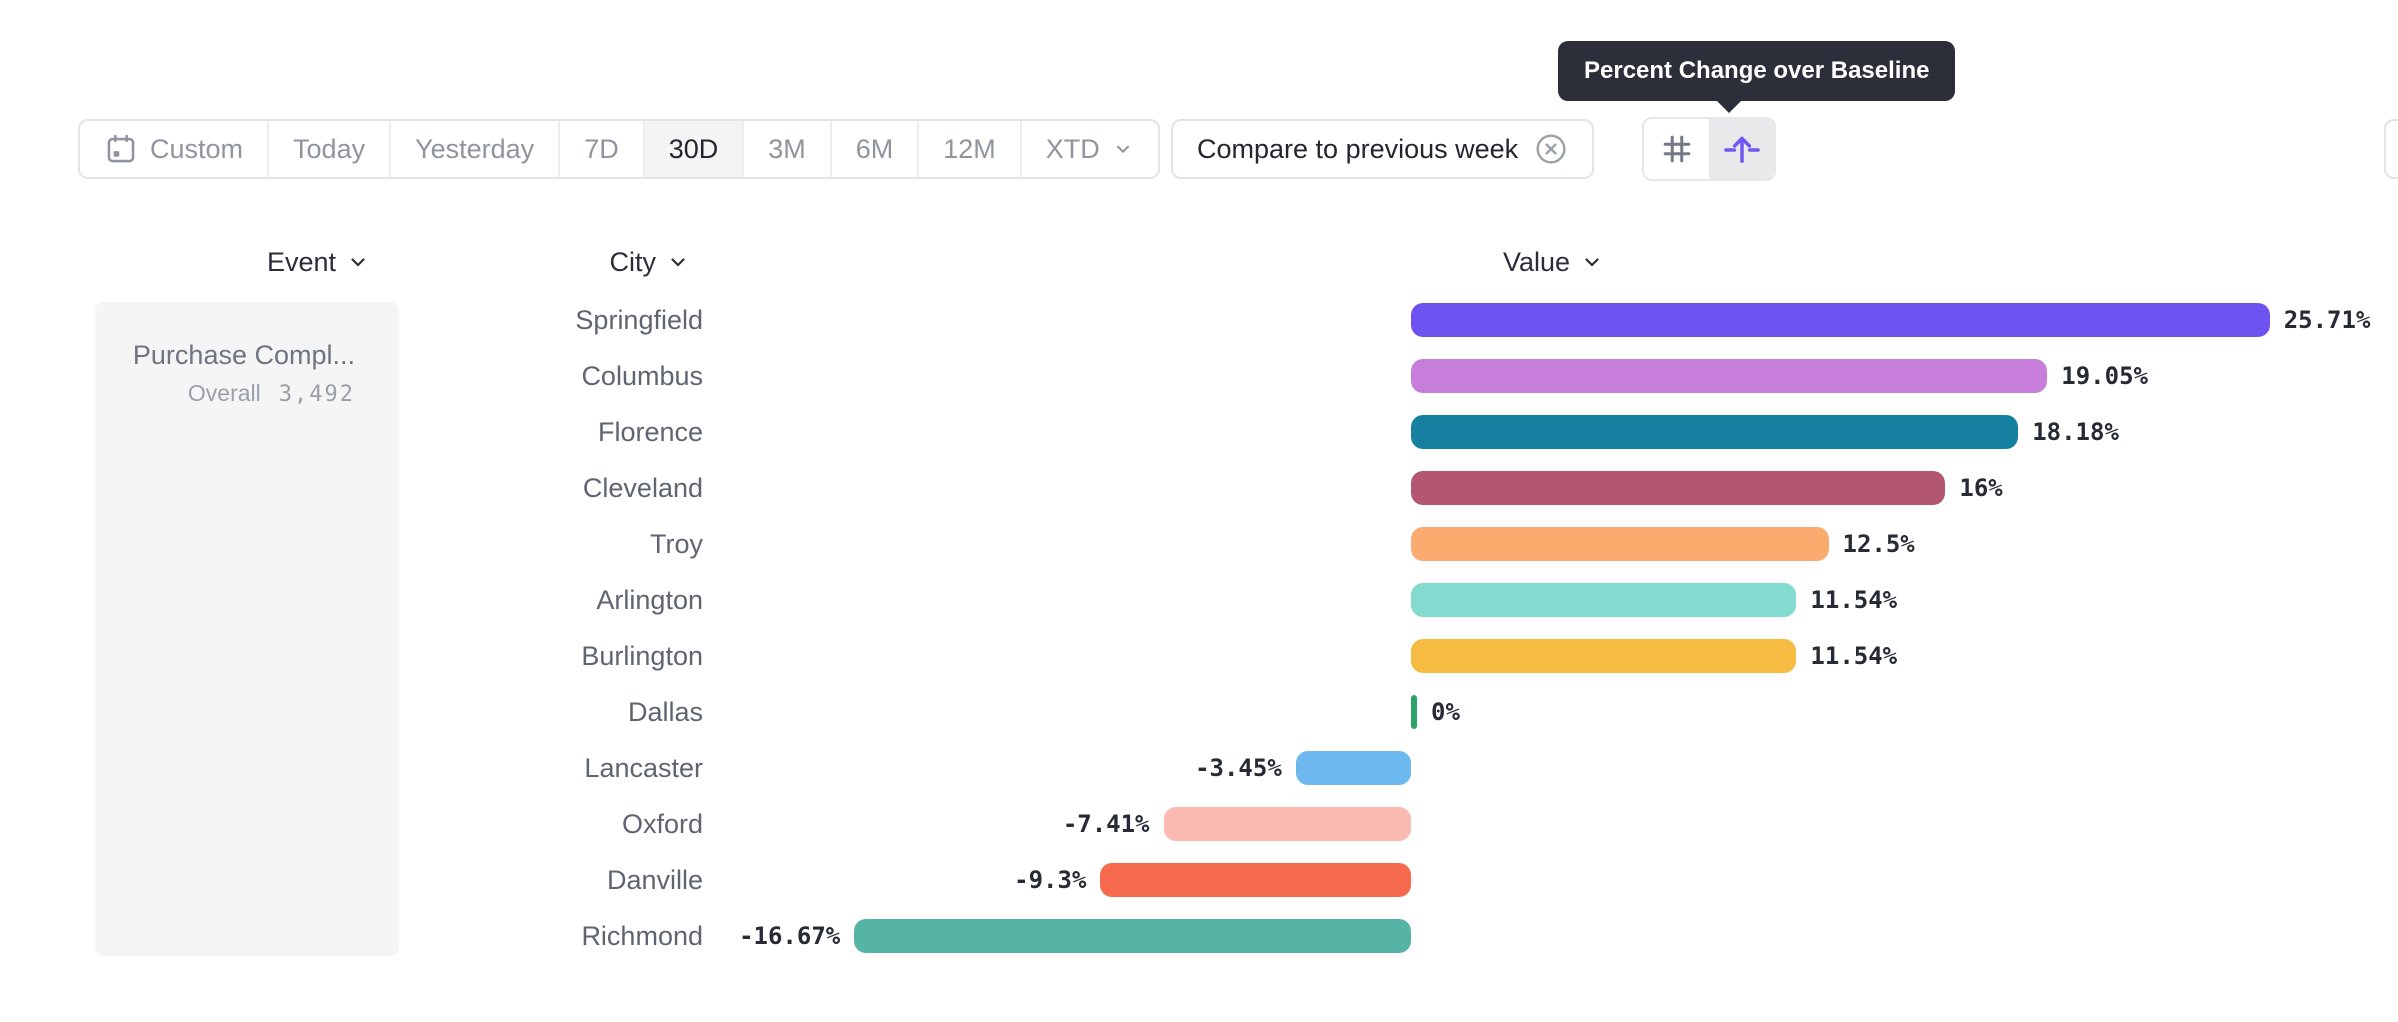 Image resolution: width=2398 pixels, height=1022 pixels. I want to click on city-label: Arlington, so click(649, 599).